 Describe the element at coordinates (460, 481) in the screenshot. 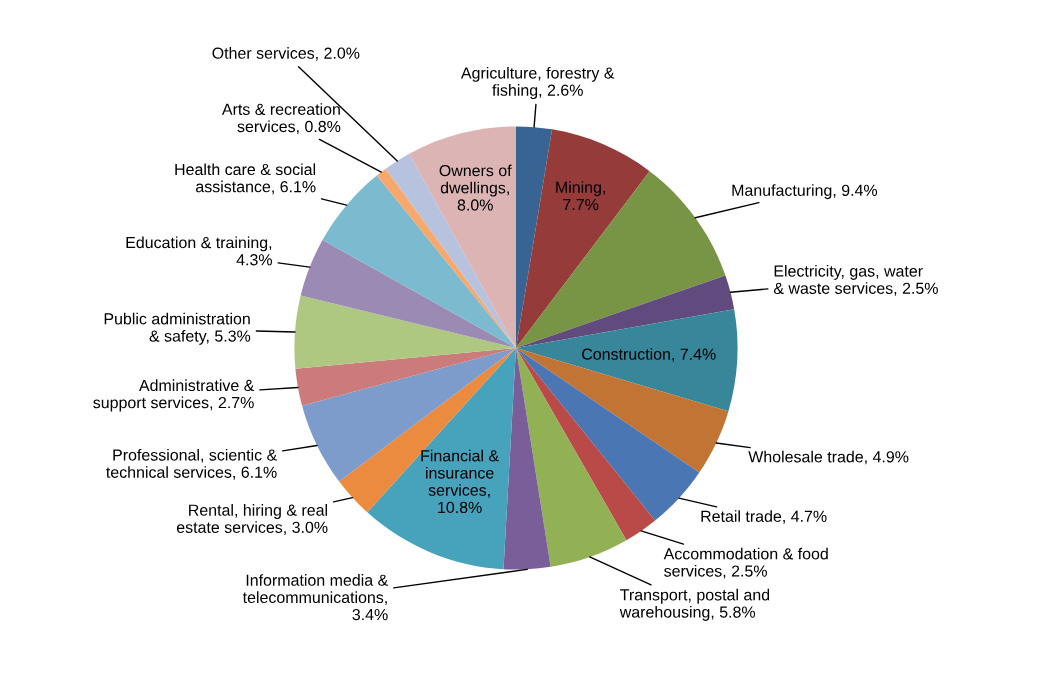

I see `slice-label: Financial & insurance services, 10.8%` at that location.